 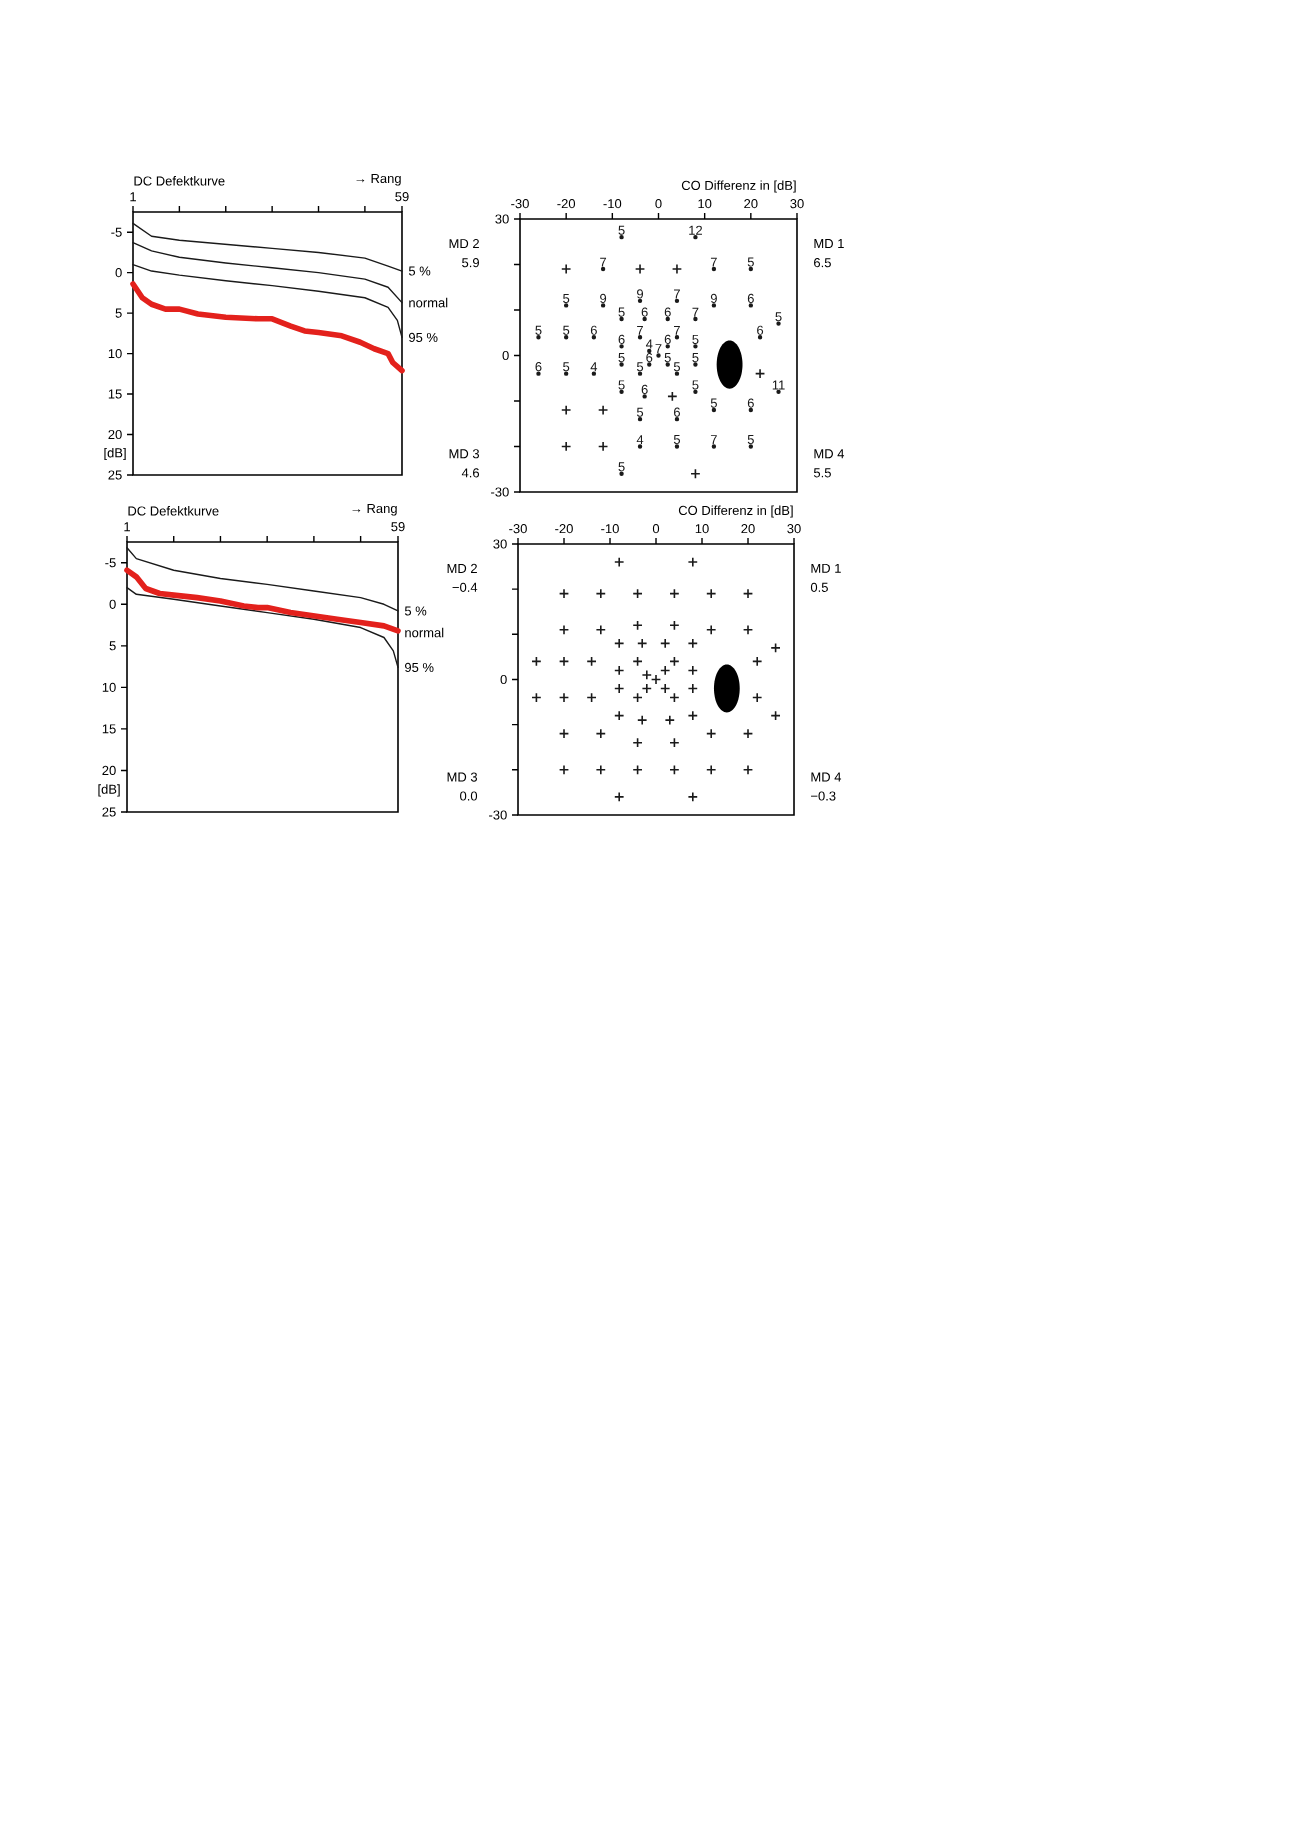 What do you see at coordinates (751, 204) in the screenshot?
I see `x-tick-label: 20` at bounding box center [751, 204].